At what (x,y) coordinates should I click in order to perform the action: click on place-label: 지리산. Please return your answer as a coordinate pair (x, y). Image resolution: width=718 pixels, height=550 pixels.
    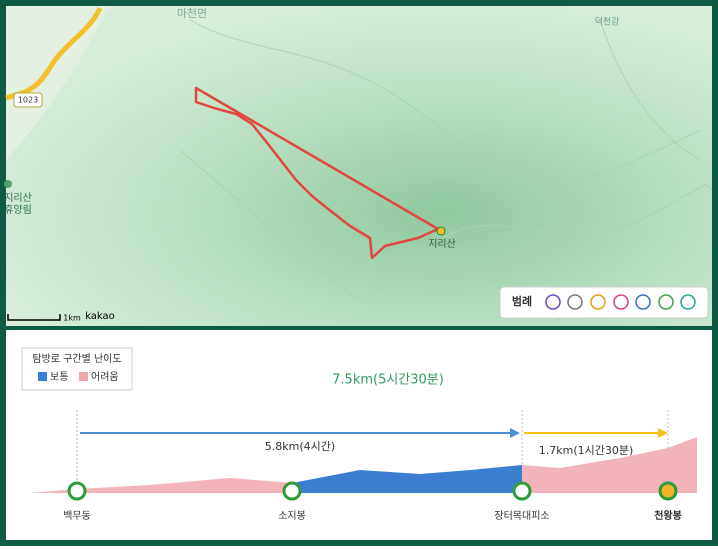
    Looking at the image, I should click on (442, 244).